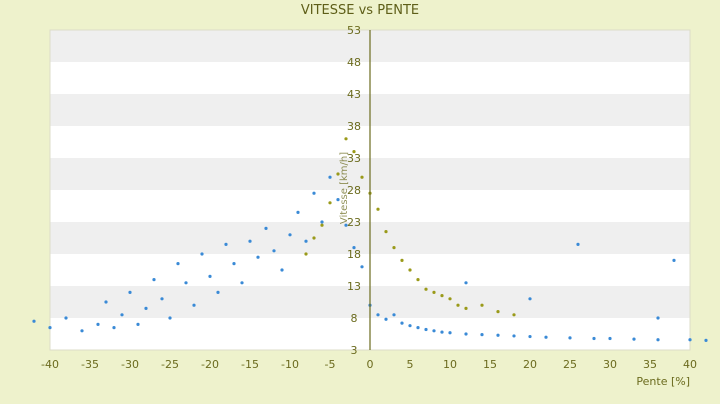 This screenshot has width=720, height=404. What do you see at coordinates (330, 364) in the screenshot?
I see `x-tick-label: -5` at bounding box center [330, 364].